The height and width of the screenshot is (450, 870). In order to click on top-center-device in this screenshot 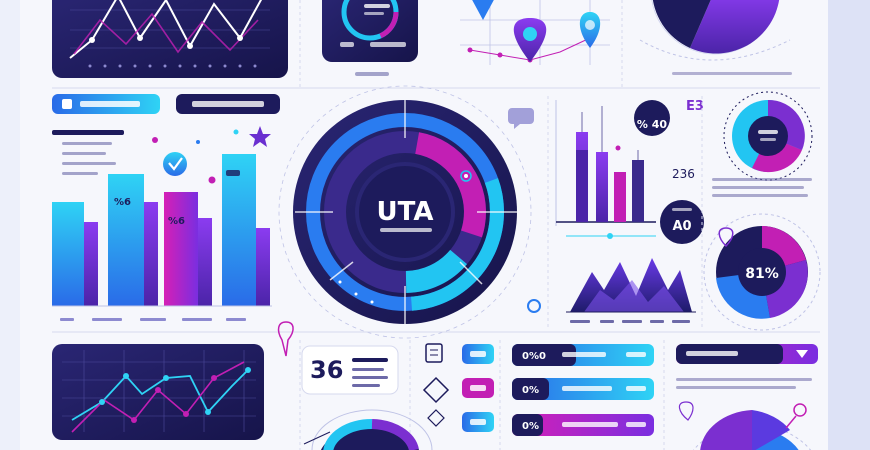, I will do `click(370, 31)`.